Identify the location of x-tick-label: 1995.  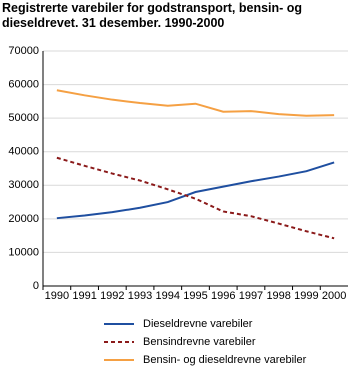
(195, 296).